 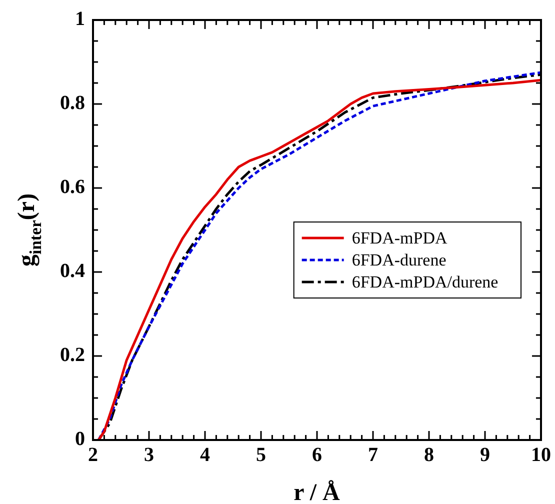 I want to click on x-tick-label: 5, so click(x=261, y=455).